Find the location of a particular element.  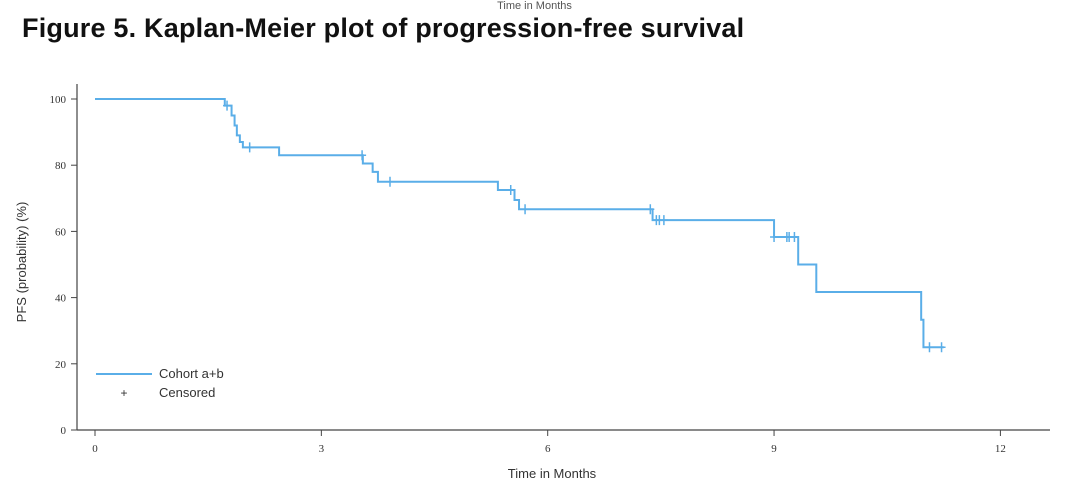

legend-label-censored: Censored is located at coordinates (187, 392).